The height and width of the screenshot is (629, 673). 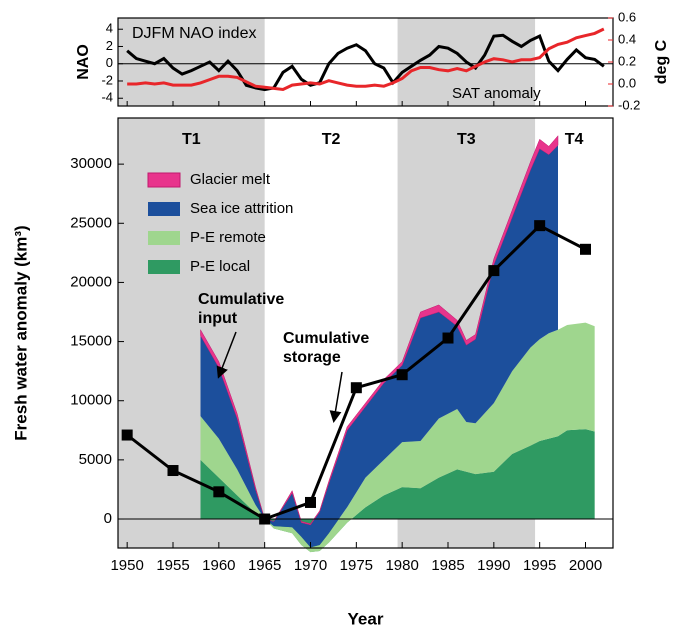 I want to click on y2-axis-title: deg C, so click(x=661, y=61).